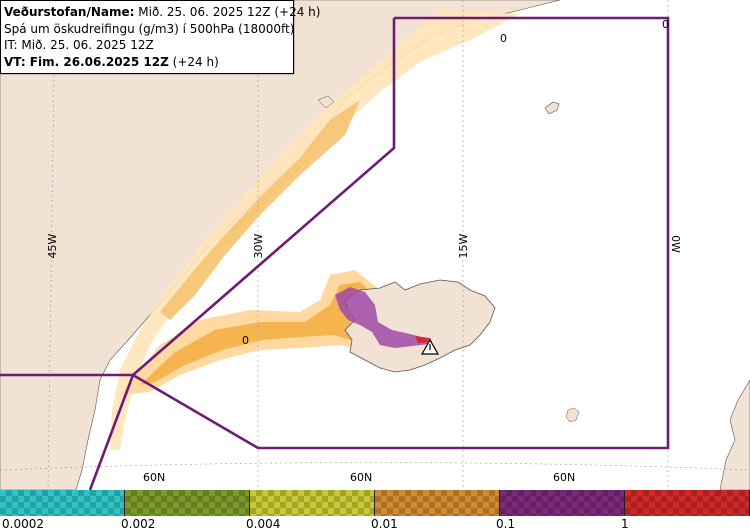 Image resolution: width=750 pixels, height=532 pixels. Describe the element at coordinates (552, 108) in the screenshot. I see `island-northeast` at that location.